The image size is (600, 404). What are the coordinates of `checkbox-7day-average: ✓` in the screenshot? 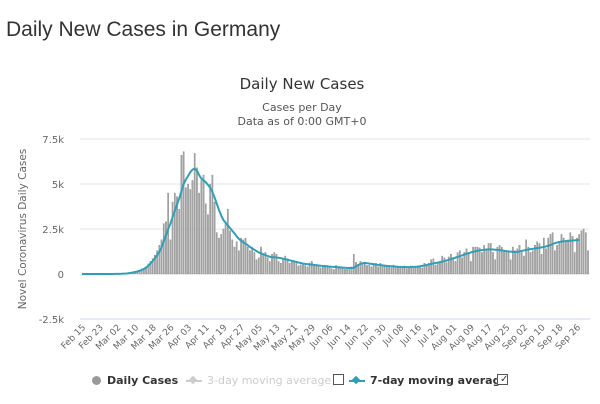 It's located at (502, 379).